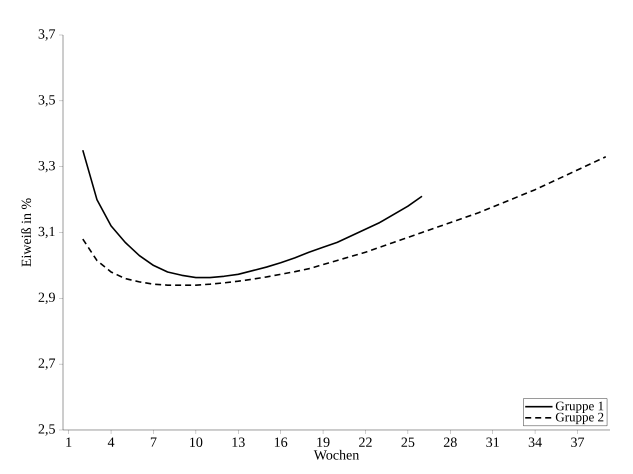 This screenshot has width=633, height=474. What do you see at coordinates (407, 442) in the screenshot?
I see `x-tick-label: 25` at bounding box center [407, 442].